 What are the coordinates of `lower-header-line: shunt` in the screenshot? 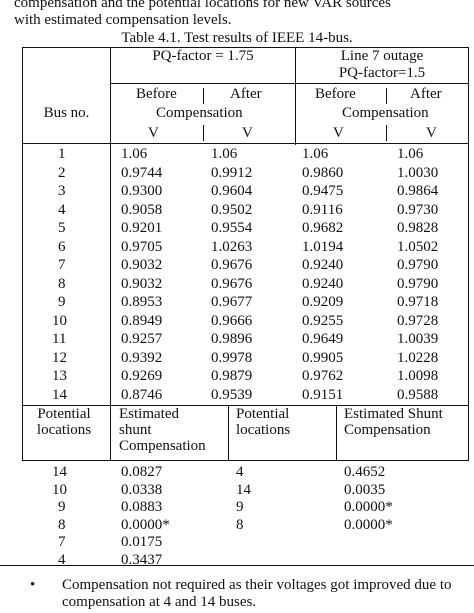 It's located at (135, 430).